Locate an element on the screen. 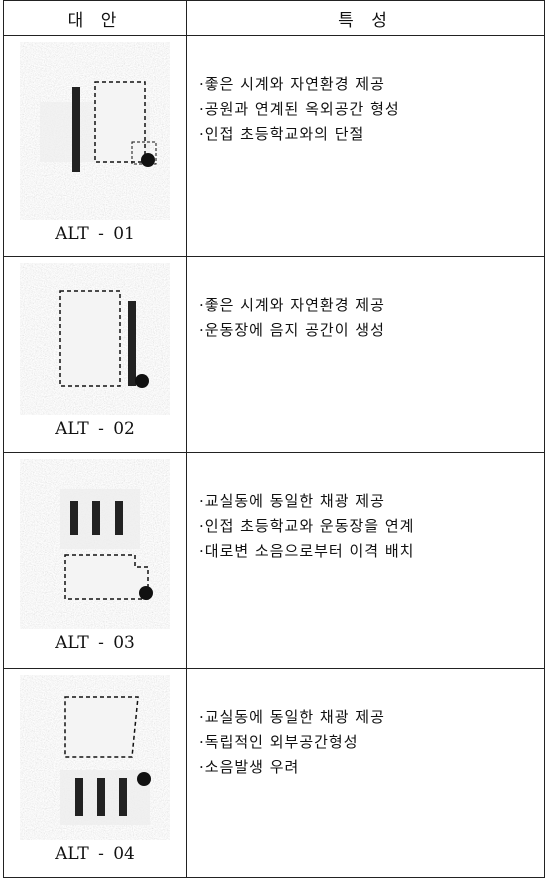  feature-cell: ·좋은 시계와 자연환경 제공 ·운동장에 음지 공간이 생성 is located at coordinates (365, 354).